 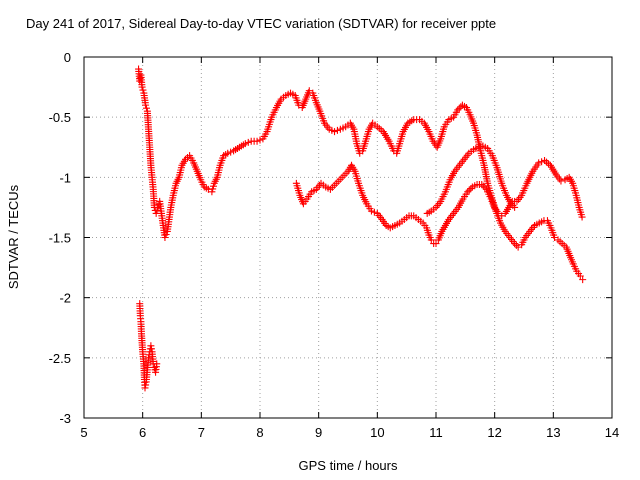 I want to click on x-tick-label: 5, so click(x=83, y=432).